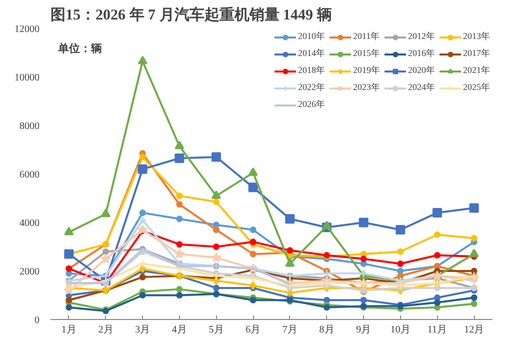 Image resolution: width=512 pixels, height=349 pixels. I want to click on x-tick-label: 7月, so click(290, 330).